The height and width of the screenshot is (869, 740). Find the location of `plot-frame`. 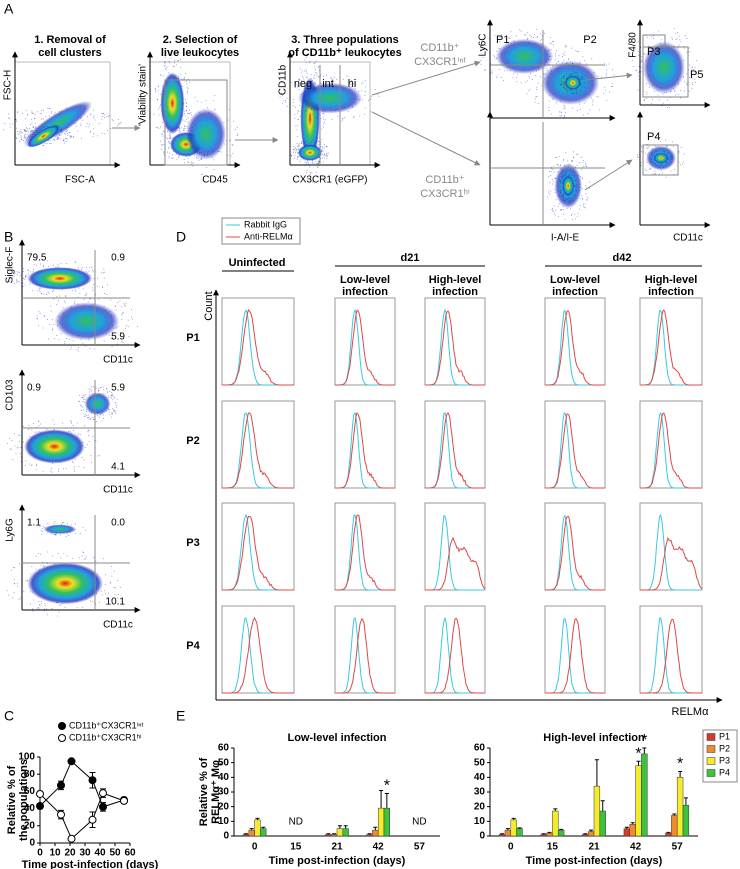

plot-frame is located at coordinates (670, 173).